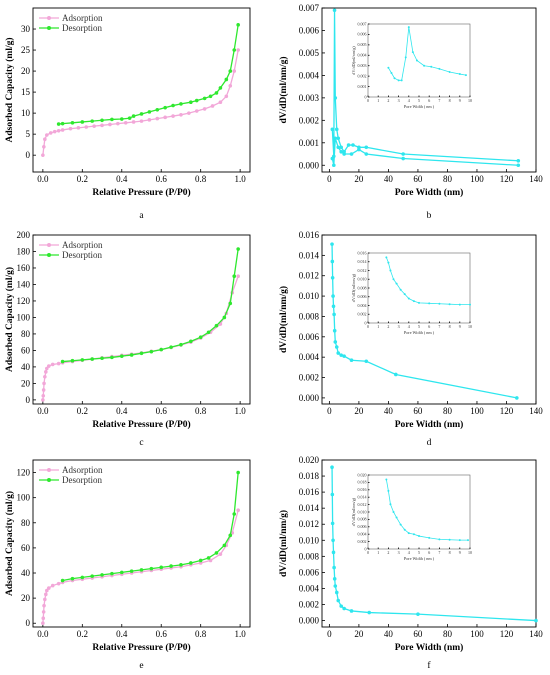  Describe the element at coordinates (82, 28) in the screenshot. I see `legend-label: Desorption` at that location.